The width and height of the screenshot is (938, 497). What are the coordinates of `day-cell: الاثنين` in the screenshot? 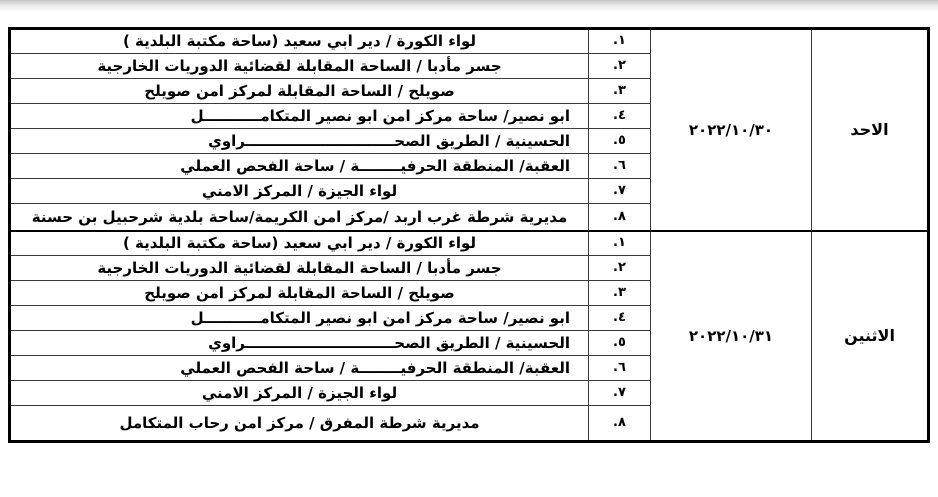 It's located at (870, 335).